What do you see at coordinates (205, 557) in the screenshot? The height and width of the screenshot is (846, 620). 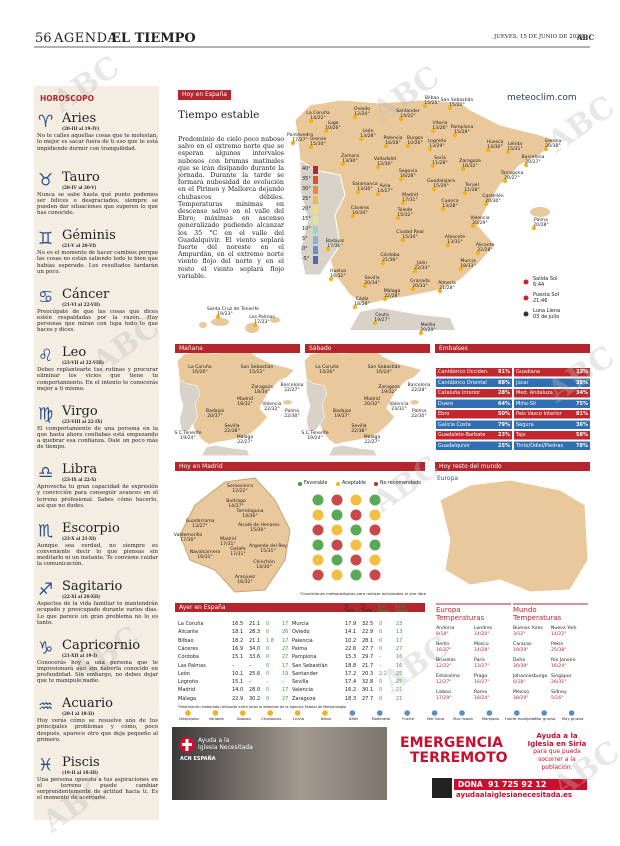 I see `city-temp: 16/31°` at bounding box center [205, 557].